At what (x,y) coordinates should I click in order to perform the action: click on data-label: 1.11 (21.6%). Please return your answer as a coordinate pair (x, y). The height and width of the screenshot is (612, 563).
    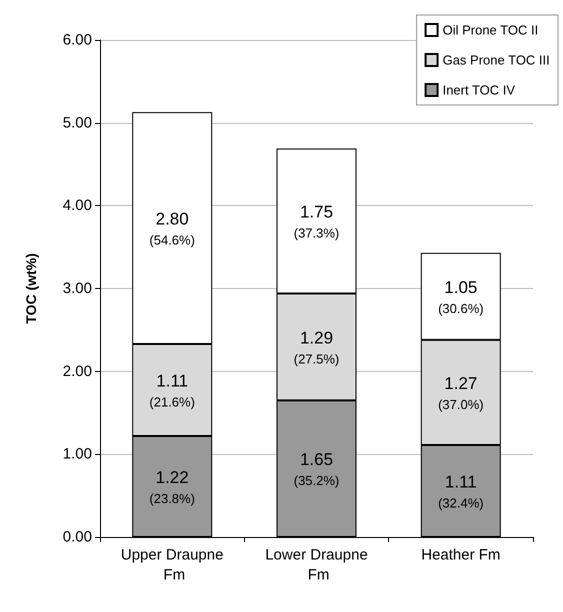
    Looking at the image, I should click on (172, 390).